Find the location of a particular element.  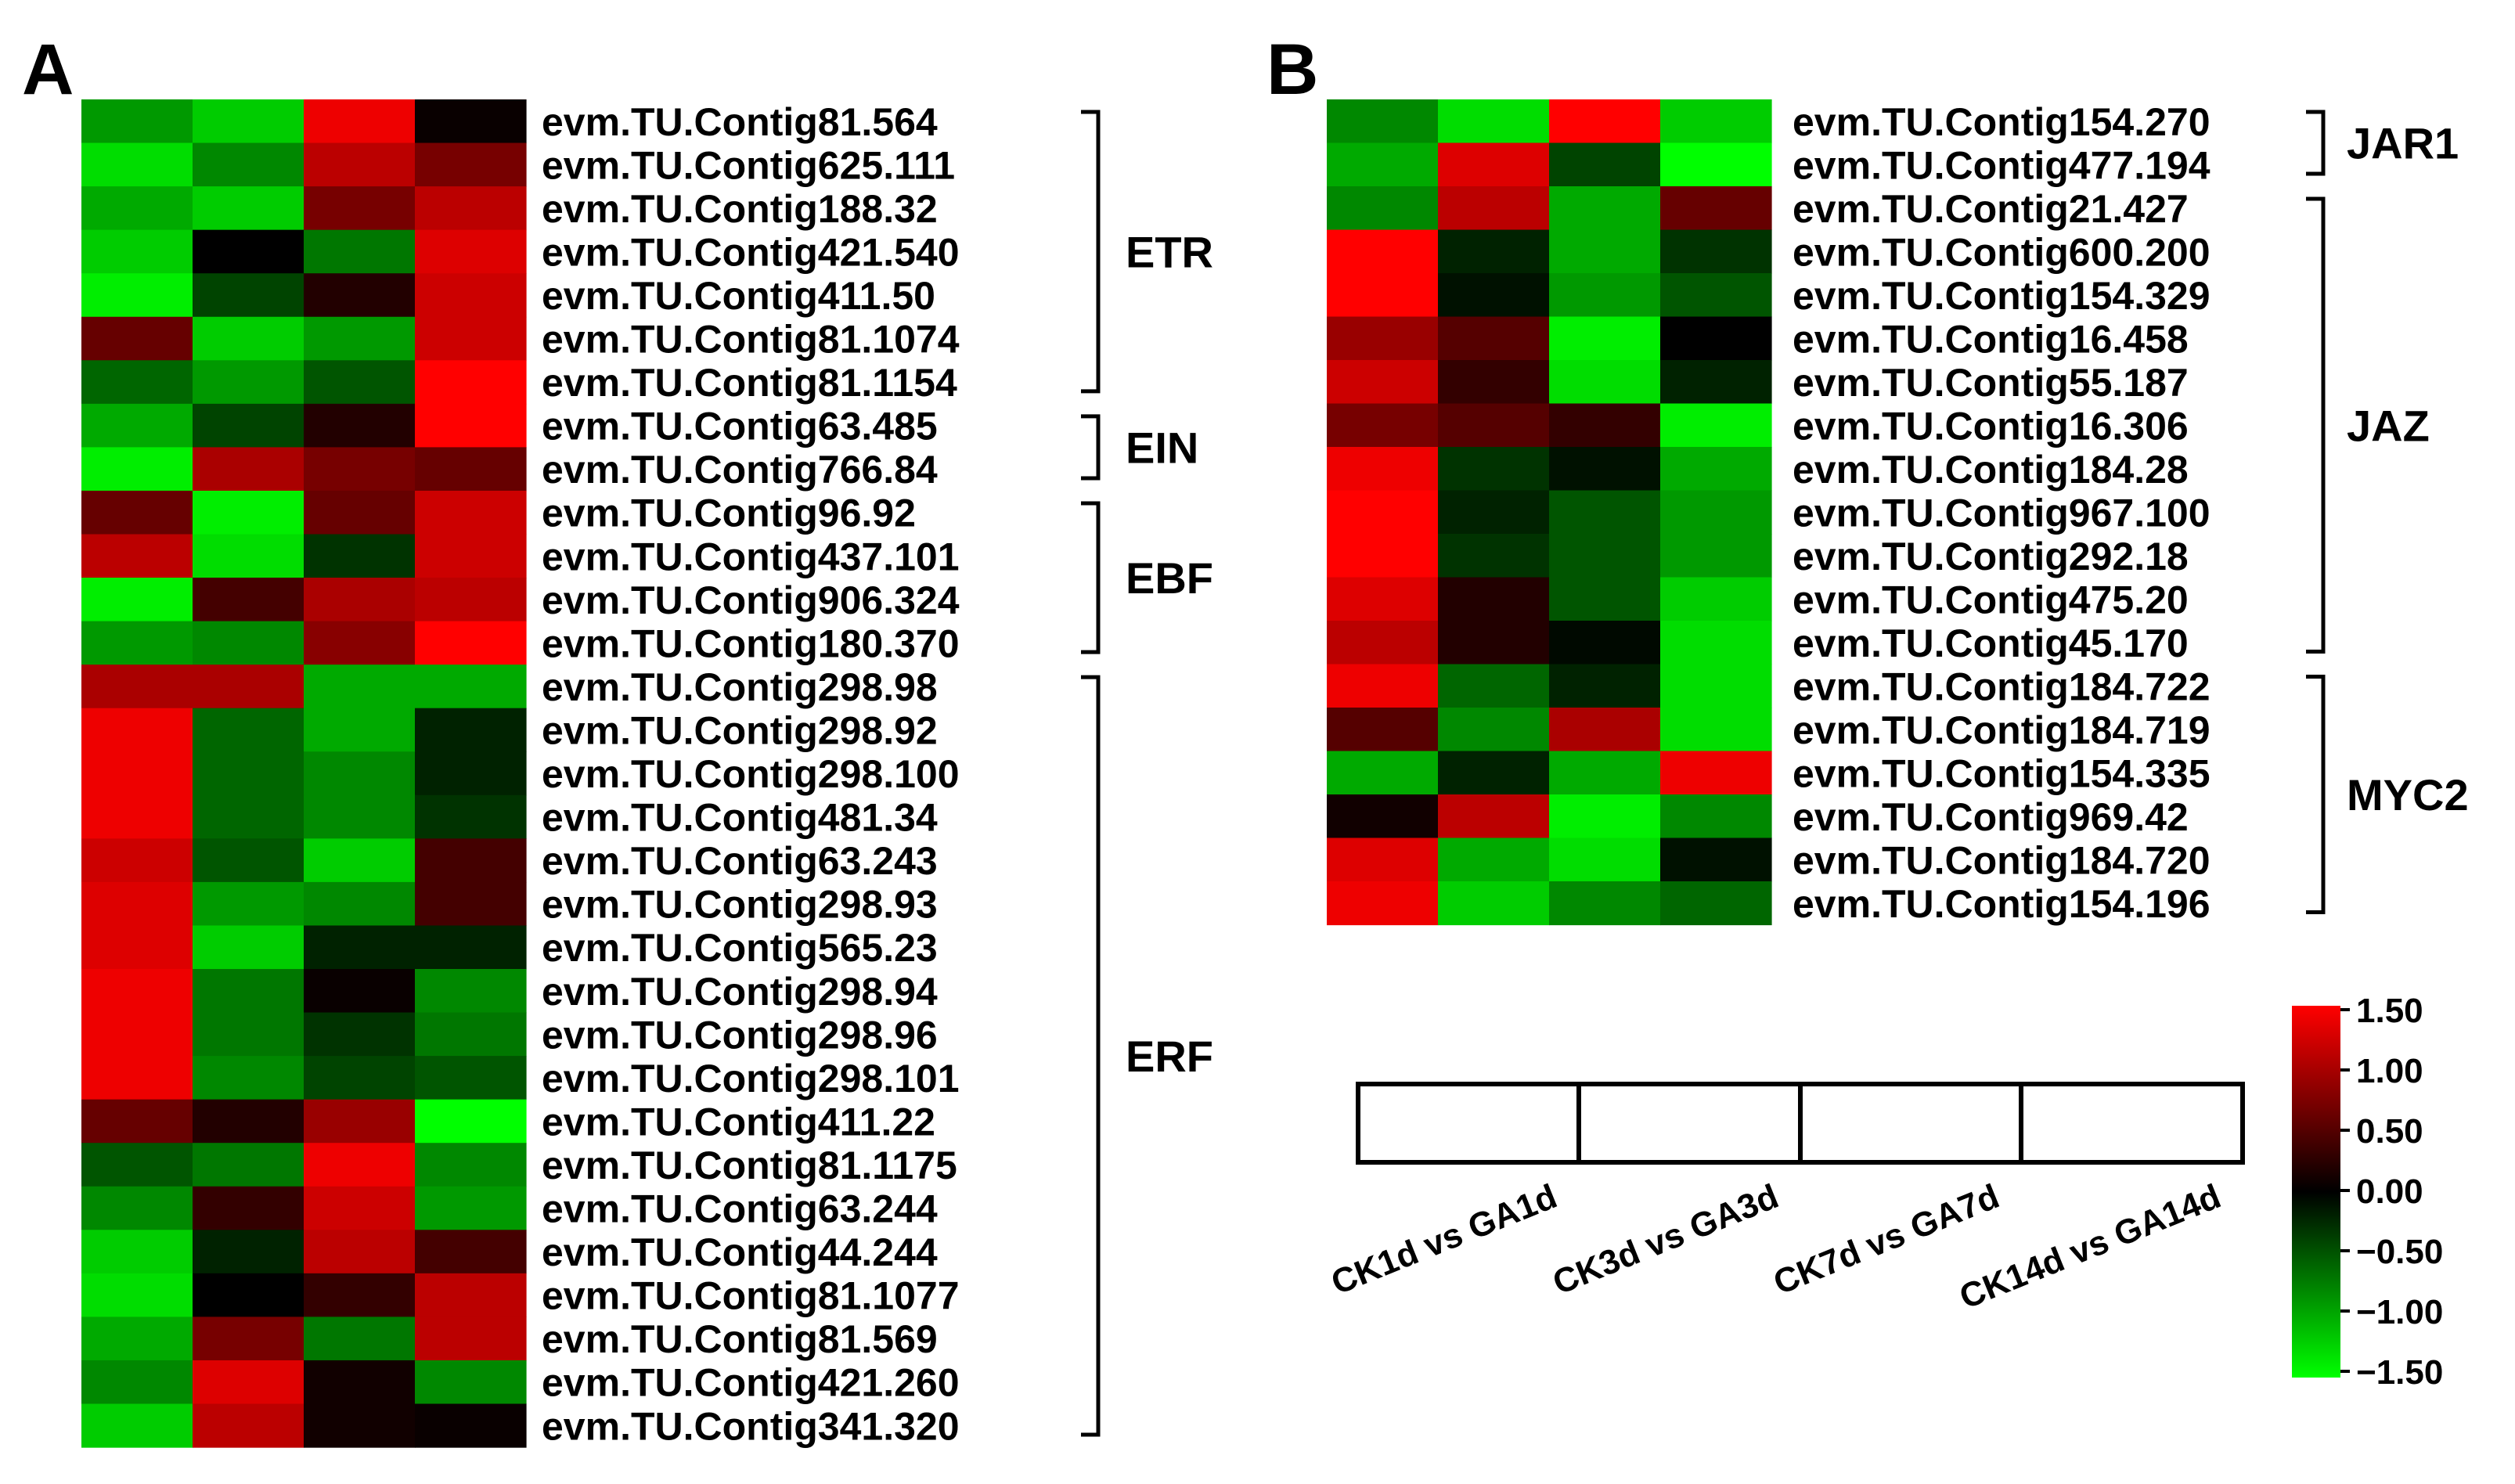

row-label: evm.TU.Contig81.1074 is located at coordinates (751, 340).